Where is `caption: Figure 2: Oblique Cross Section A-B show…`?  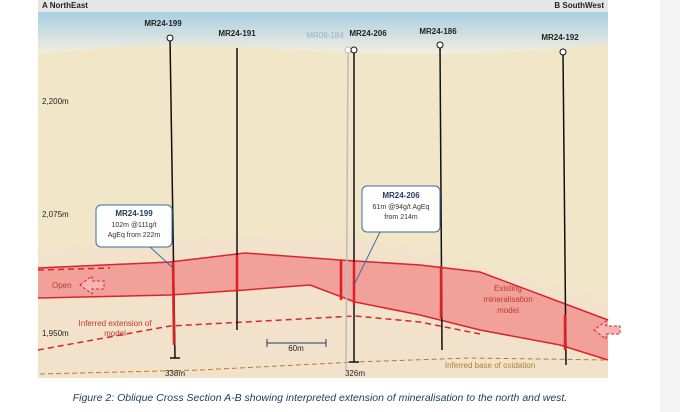 caption: Figure 2: Oblique Cross Section A-B show… is located at coordinates (320, 398).